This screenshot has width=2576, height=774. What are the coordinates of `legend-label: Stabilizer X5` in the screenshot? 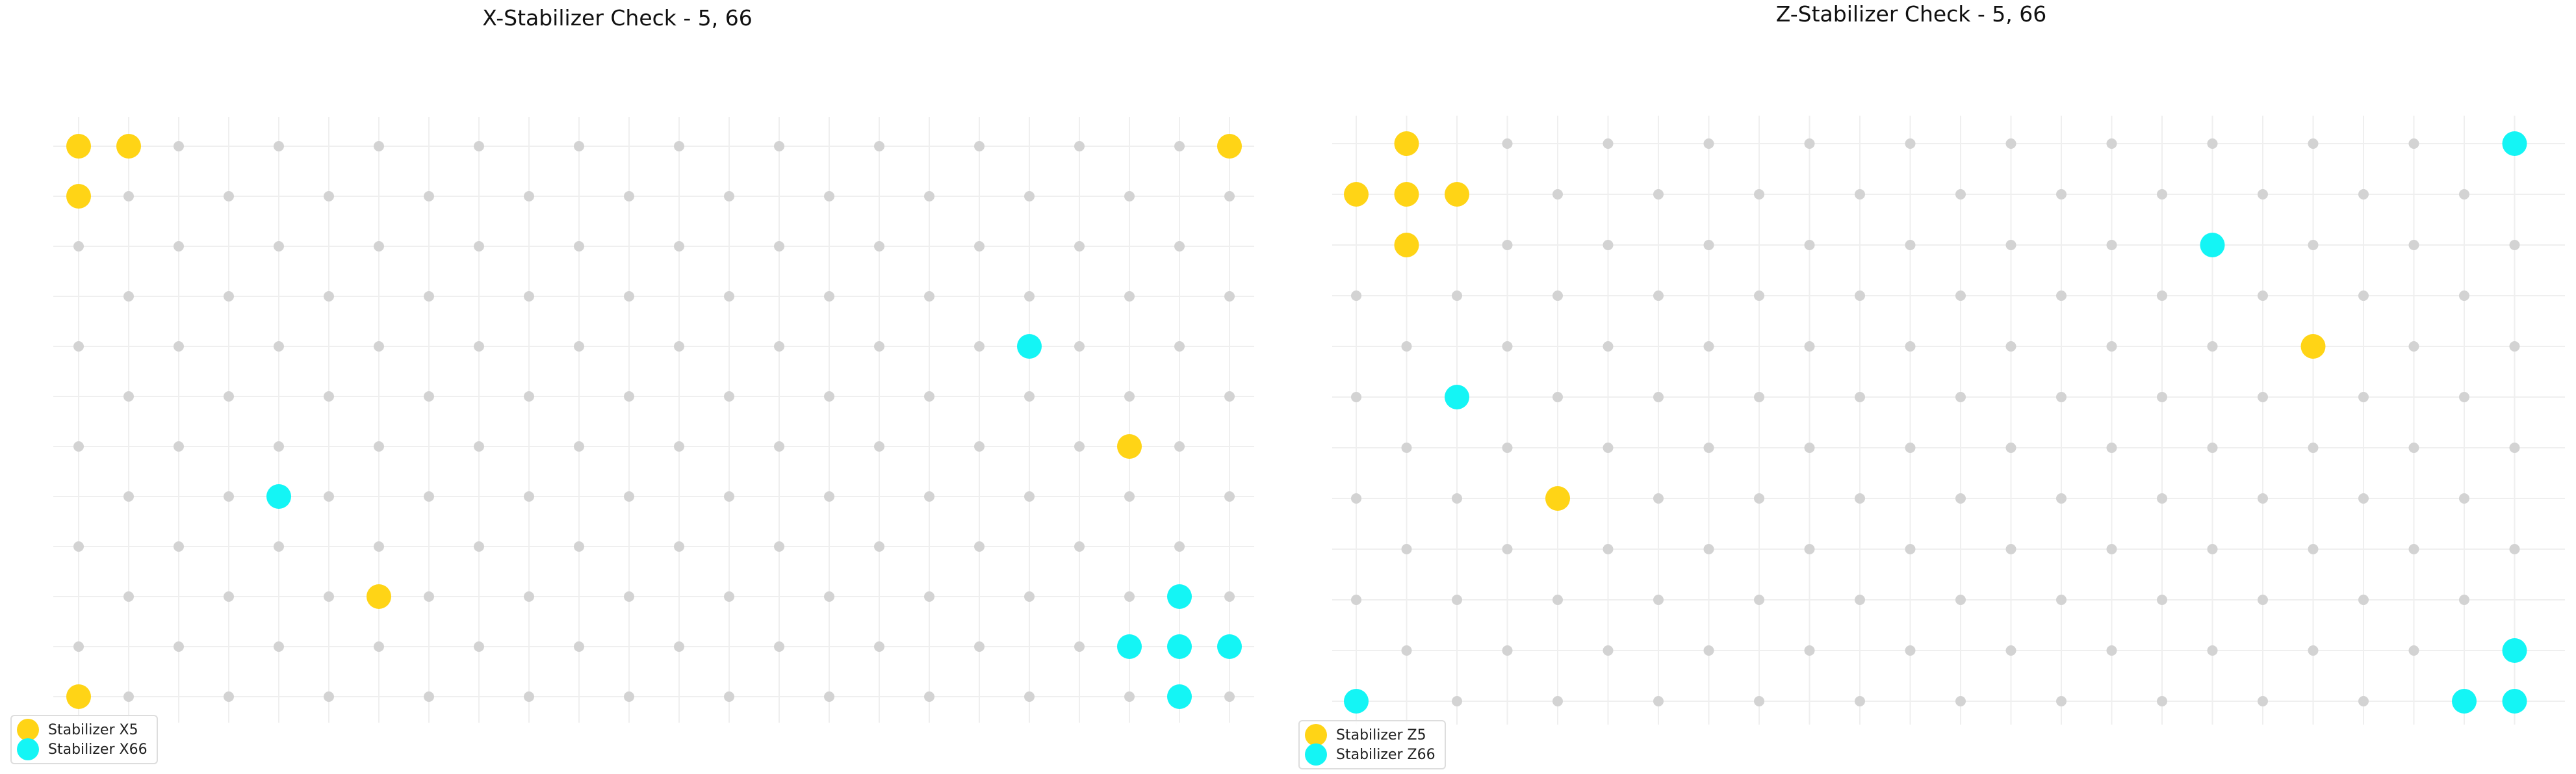 It's located at (93, 730).